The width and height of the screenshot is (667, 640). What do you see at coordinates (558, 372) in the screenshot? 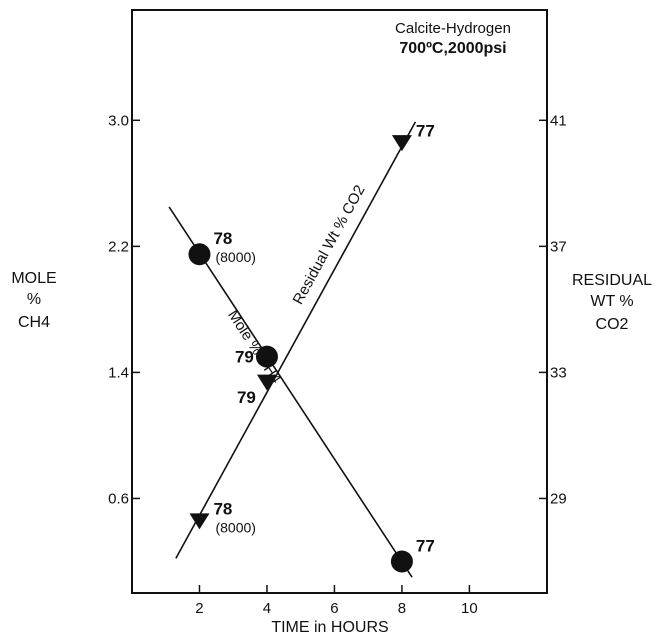
I see `y-right-tick-label: 33` at bounding box center [558, 372].